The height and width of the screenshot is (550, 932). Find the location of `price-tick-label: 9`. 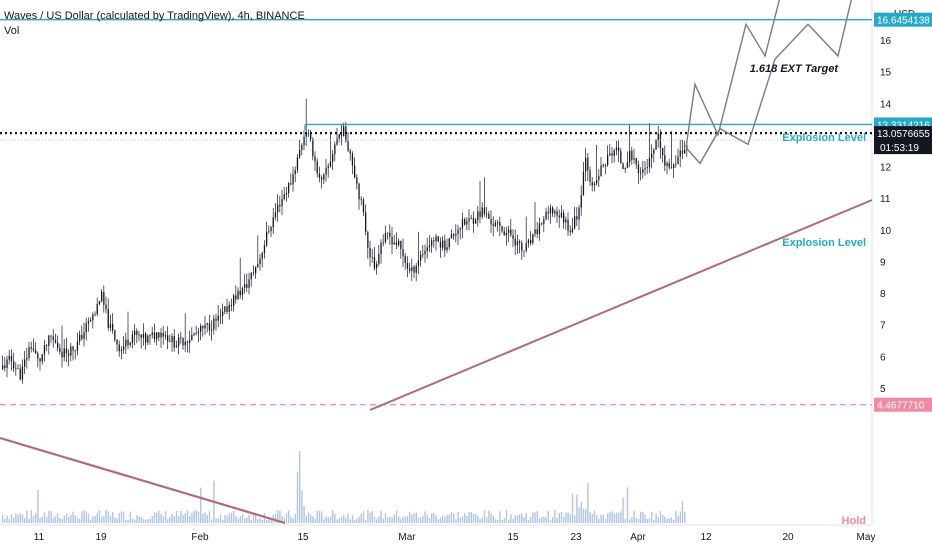

price-tick-label: 9 is located at coordinates (883, 262).